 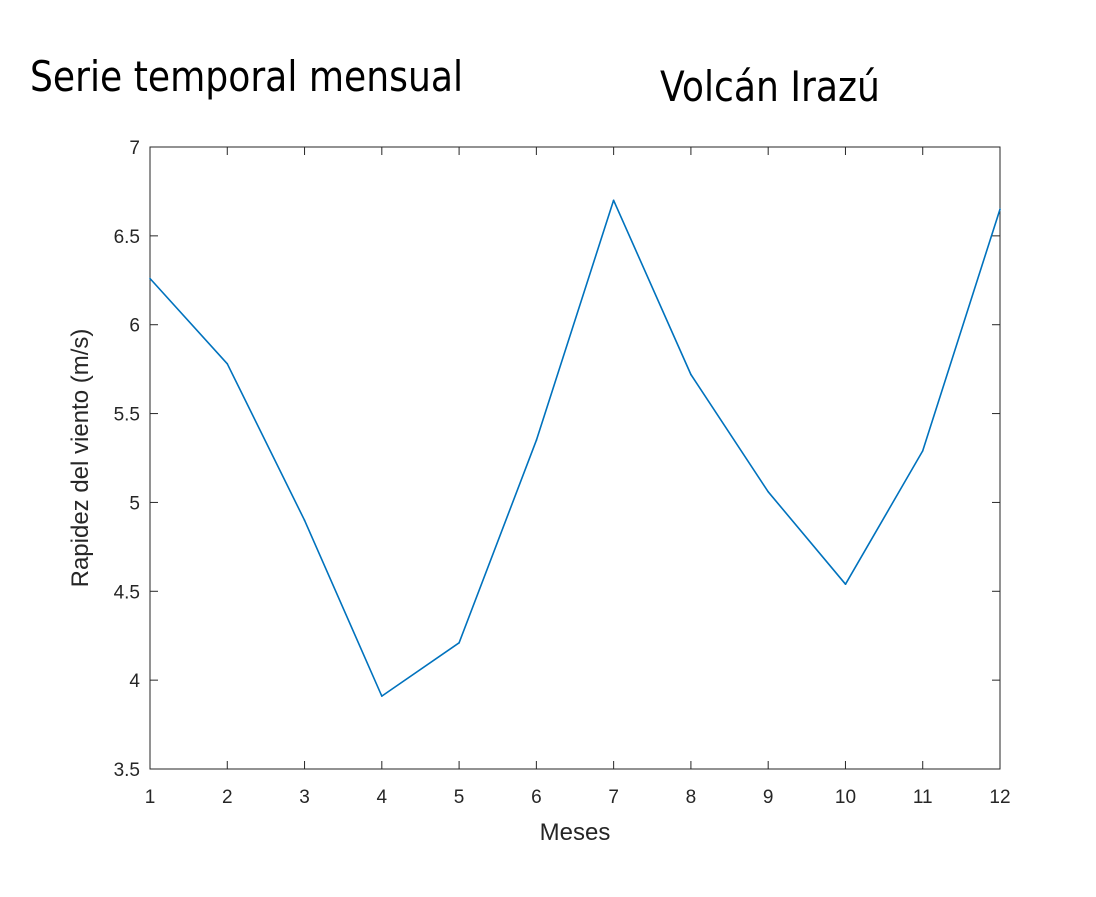 I want to click on y-tick-label: 3.5, so click(x=127, y=770).